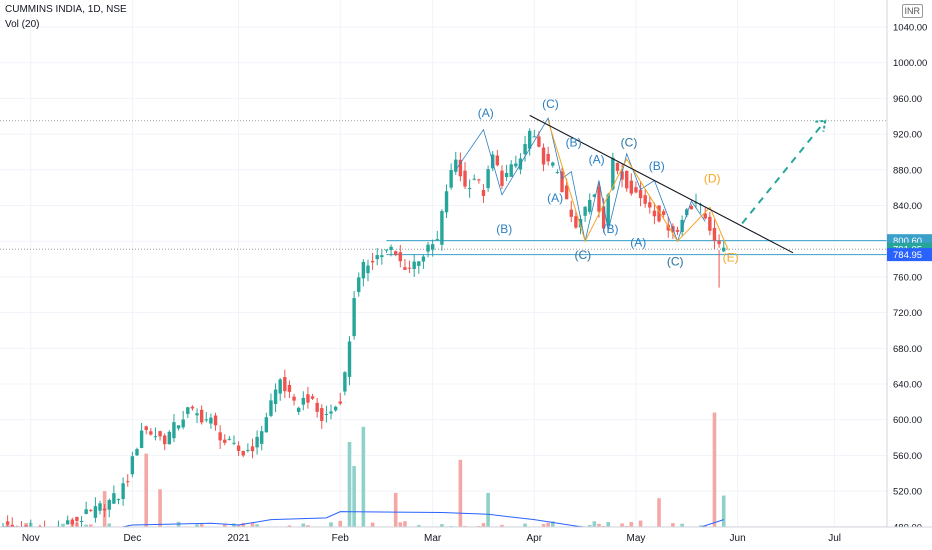  What do you see at coordinates (466, 538) in the screenshot?
I see `time-axis-bg` at bounding box center [466, 538].